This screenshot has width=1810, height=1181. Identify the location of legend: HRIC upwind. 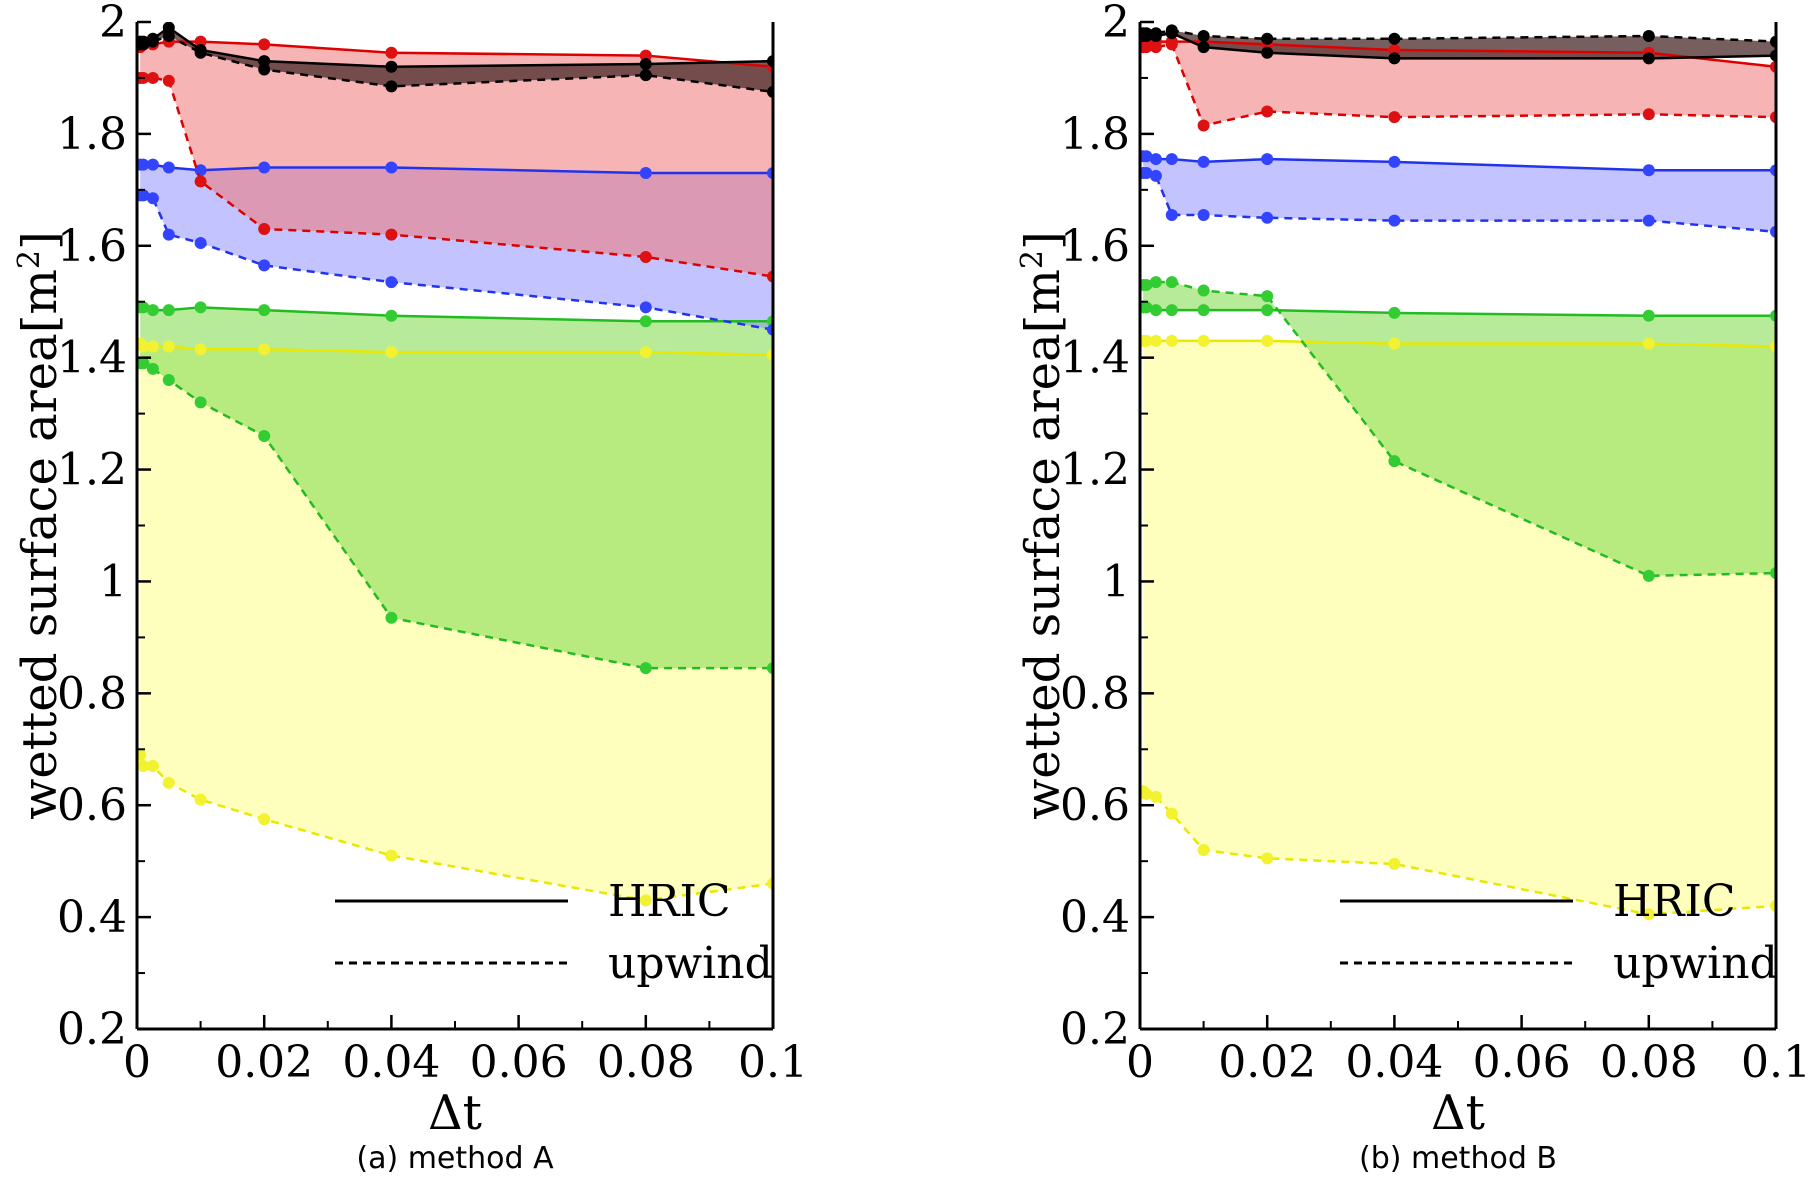
(1559, 932).